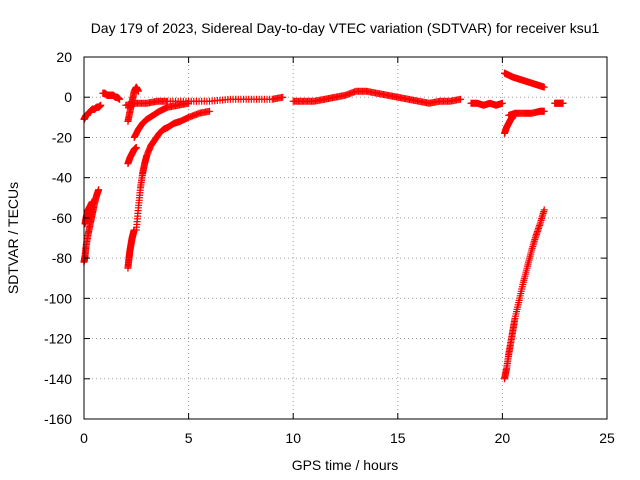 This screenshot has height=480, width=640. I want to click on x-tick-label: 10, so click(293, 438).